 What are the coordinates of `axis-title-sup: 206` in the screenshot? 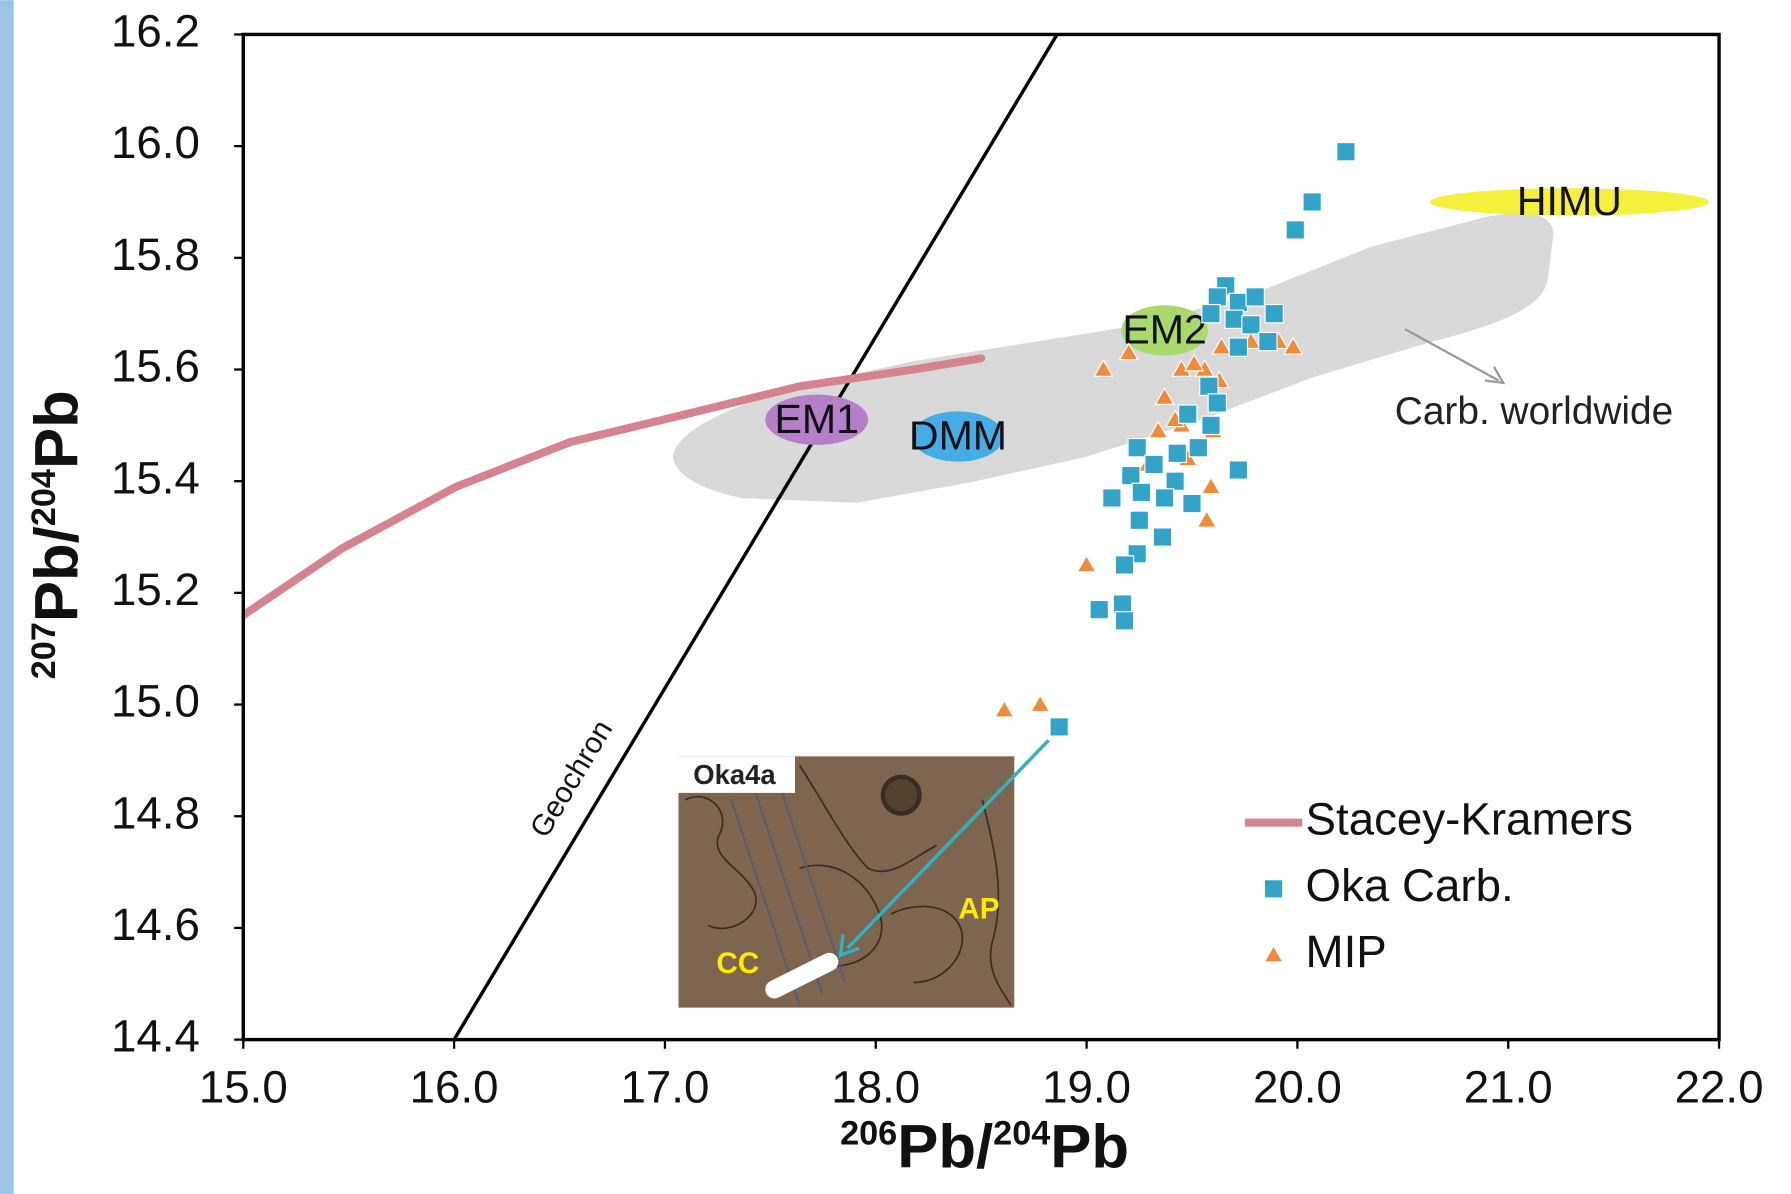 It's located at (868, 1134).